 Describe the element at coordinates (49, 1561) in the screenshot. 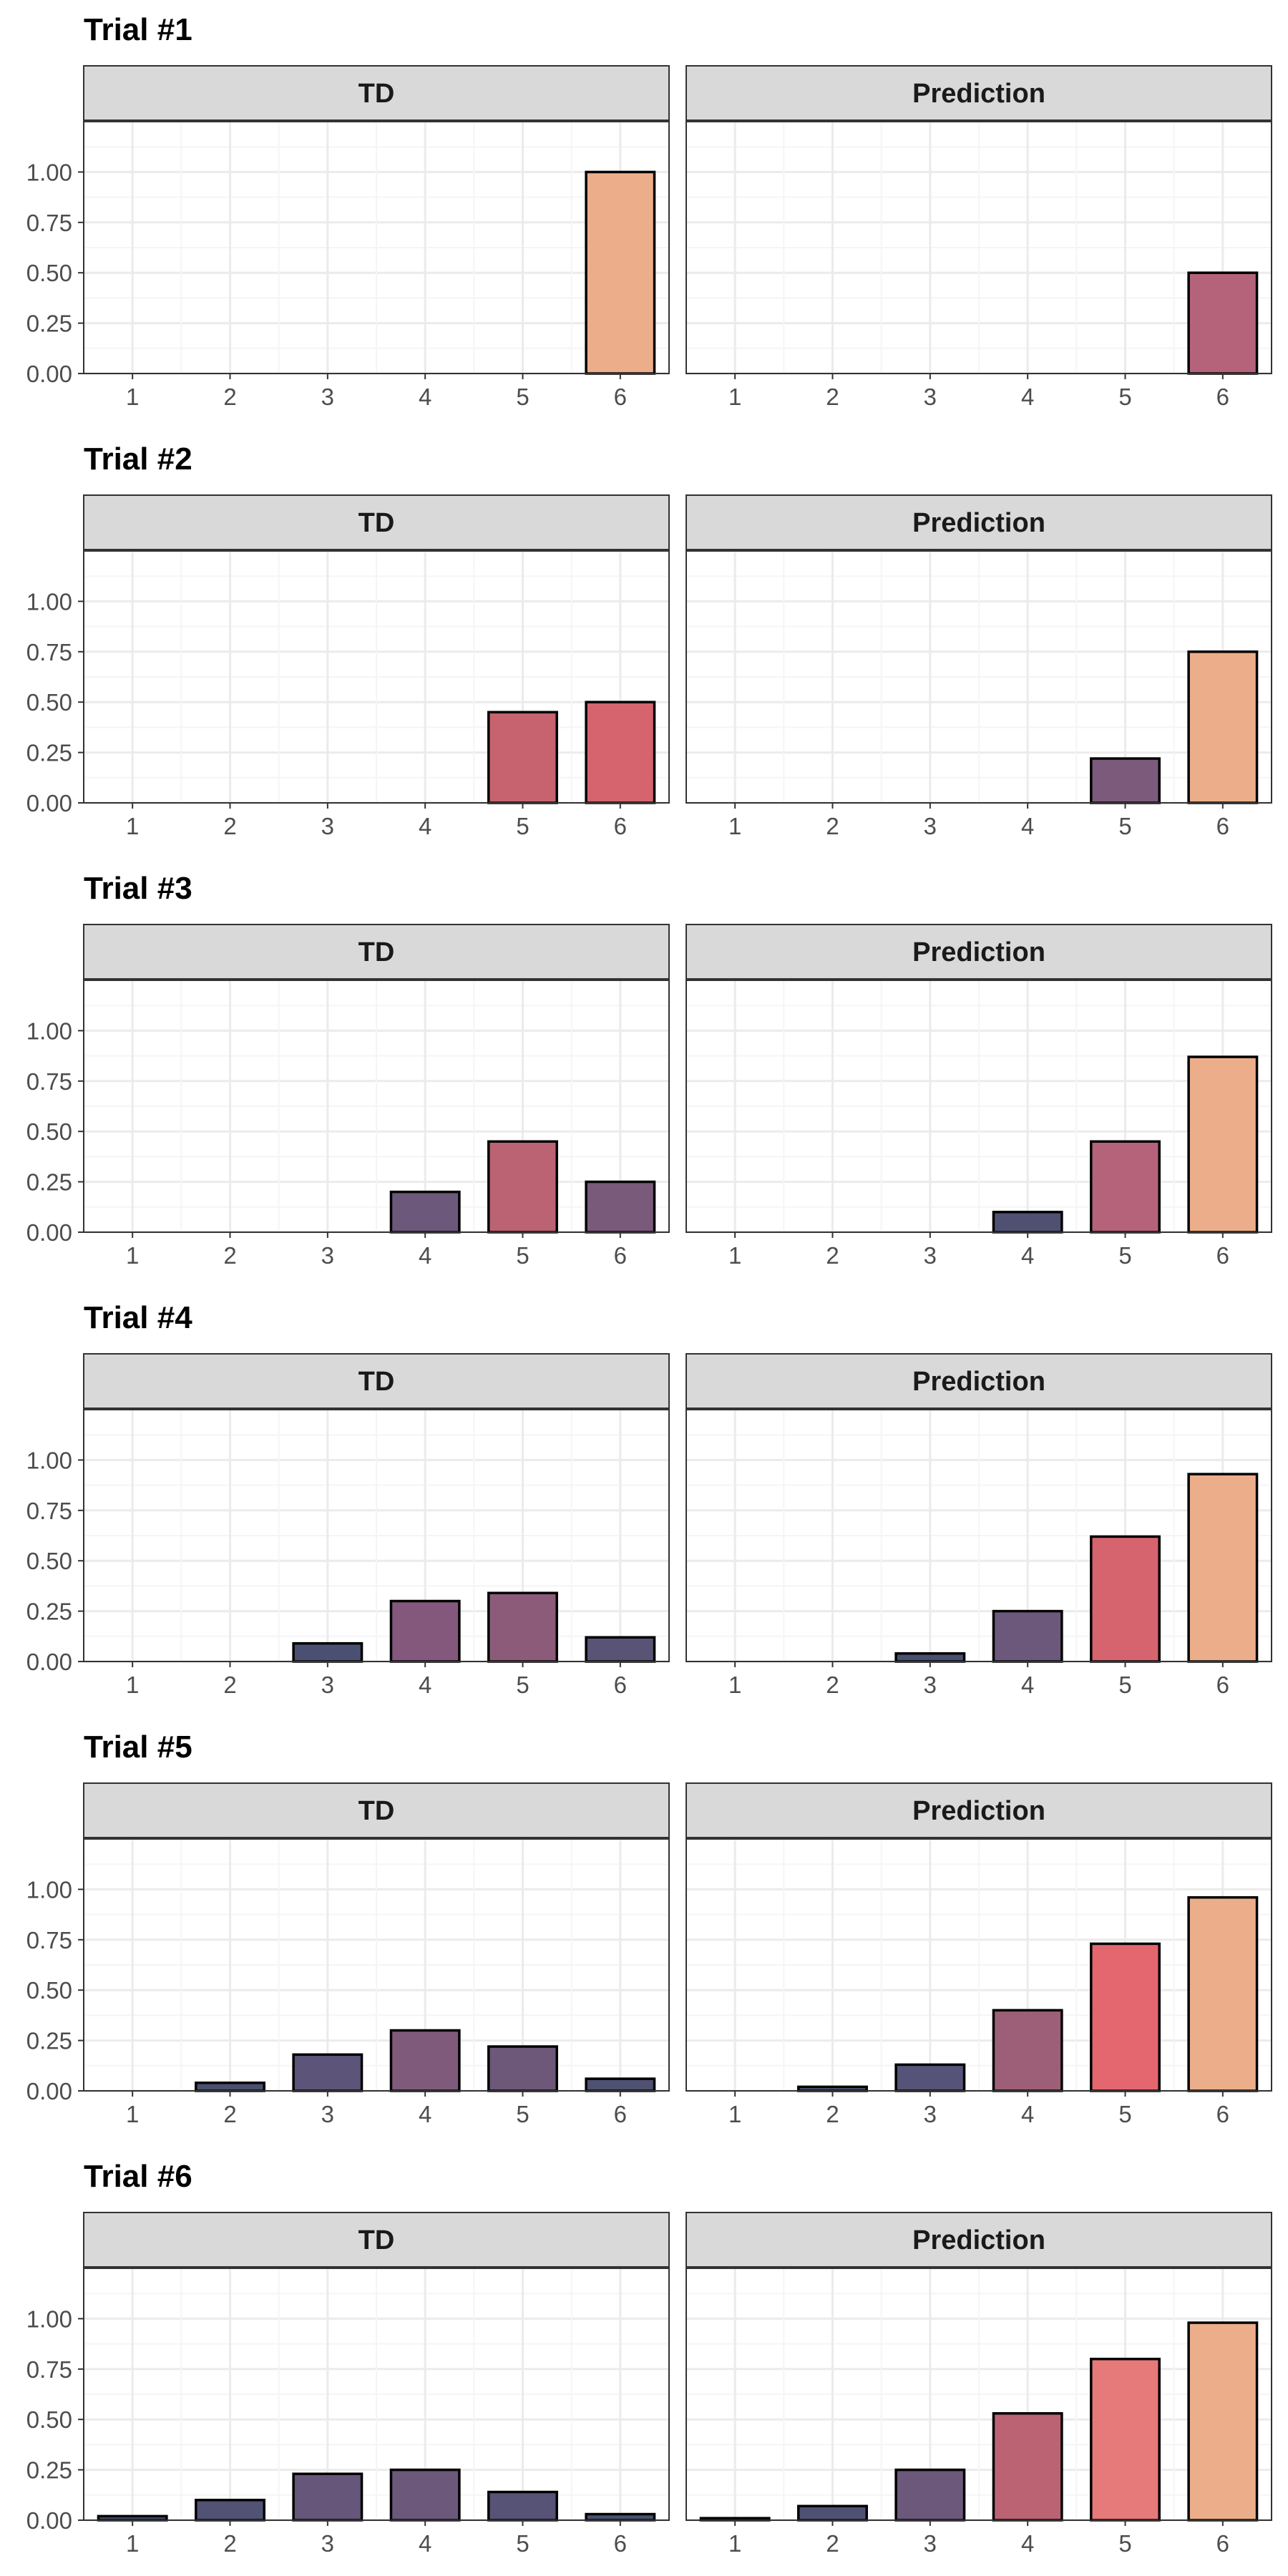

I see `y-tick-label: 0.50` at that location.